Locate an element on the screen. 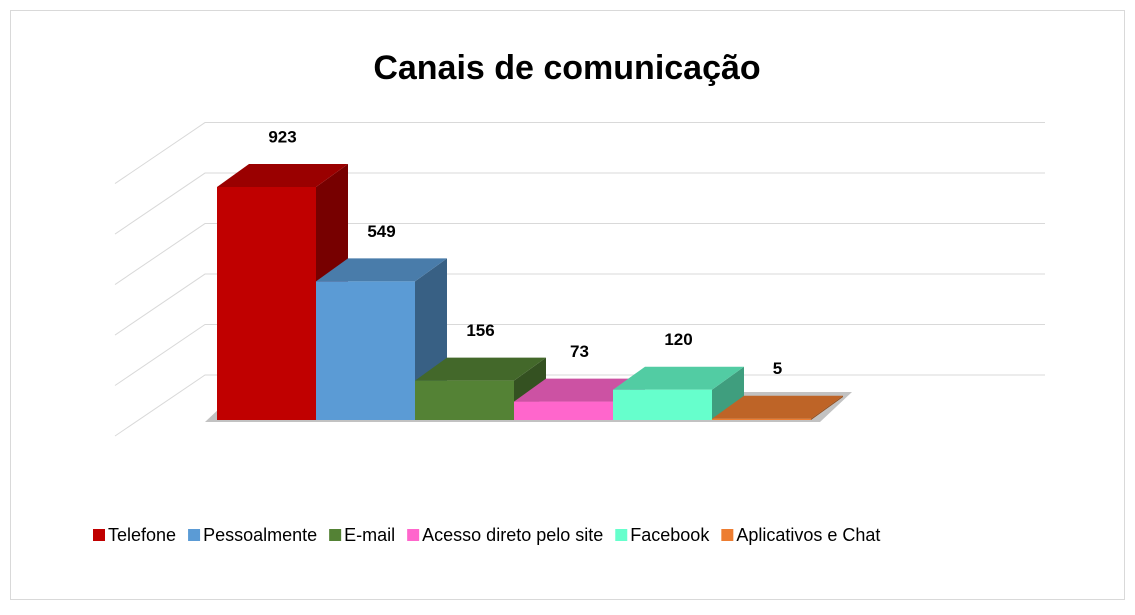  legend-label: Telefone is located at coordinates (142, 535).